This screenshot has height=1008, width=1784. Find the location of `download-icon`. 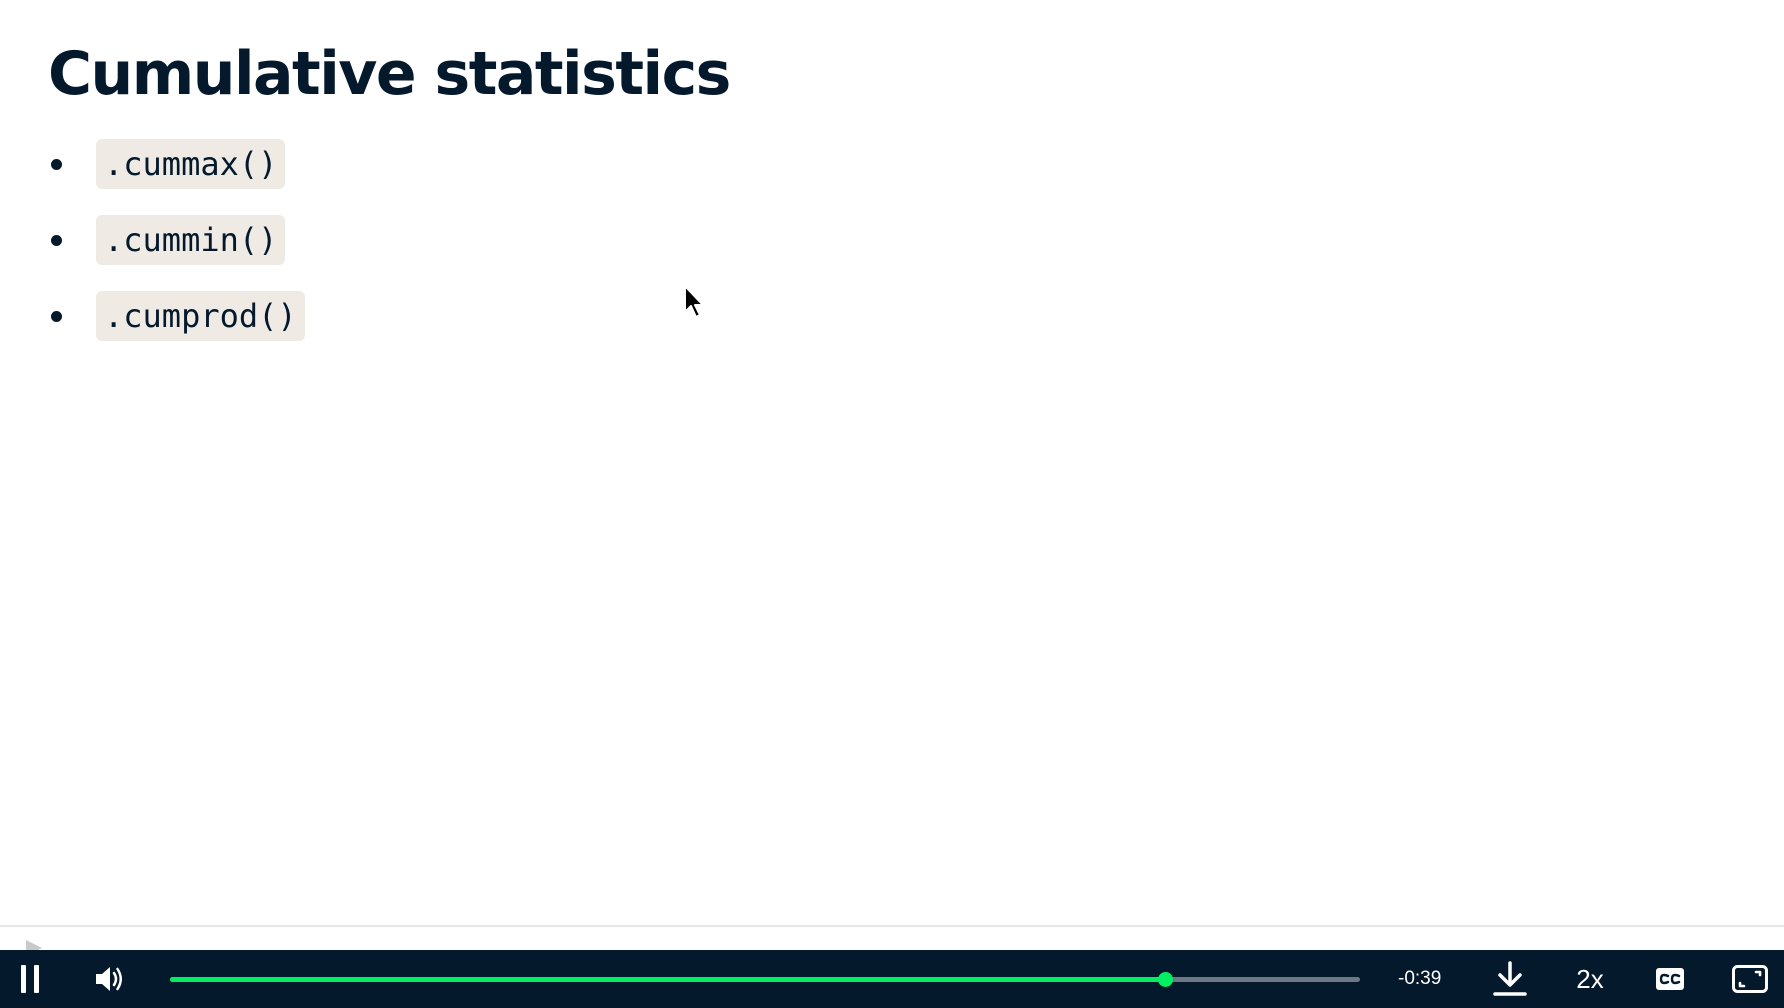

download-icon is located at coordinates (1510, 978).